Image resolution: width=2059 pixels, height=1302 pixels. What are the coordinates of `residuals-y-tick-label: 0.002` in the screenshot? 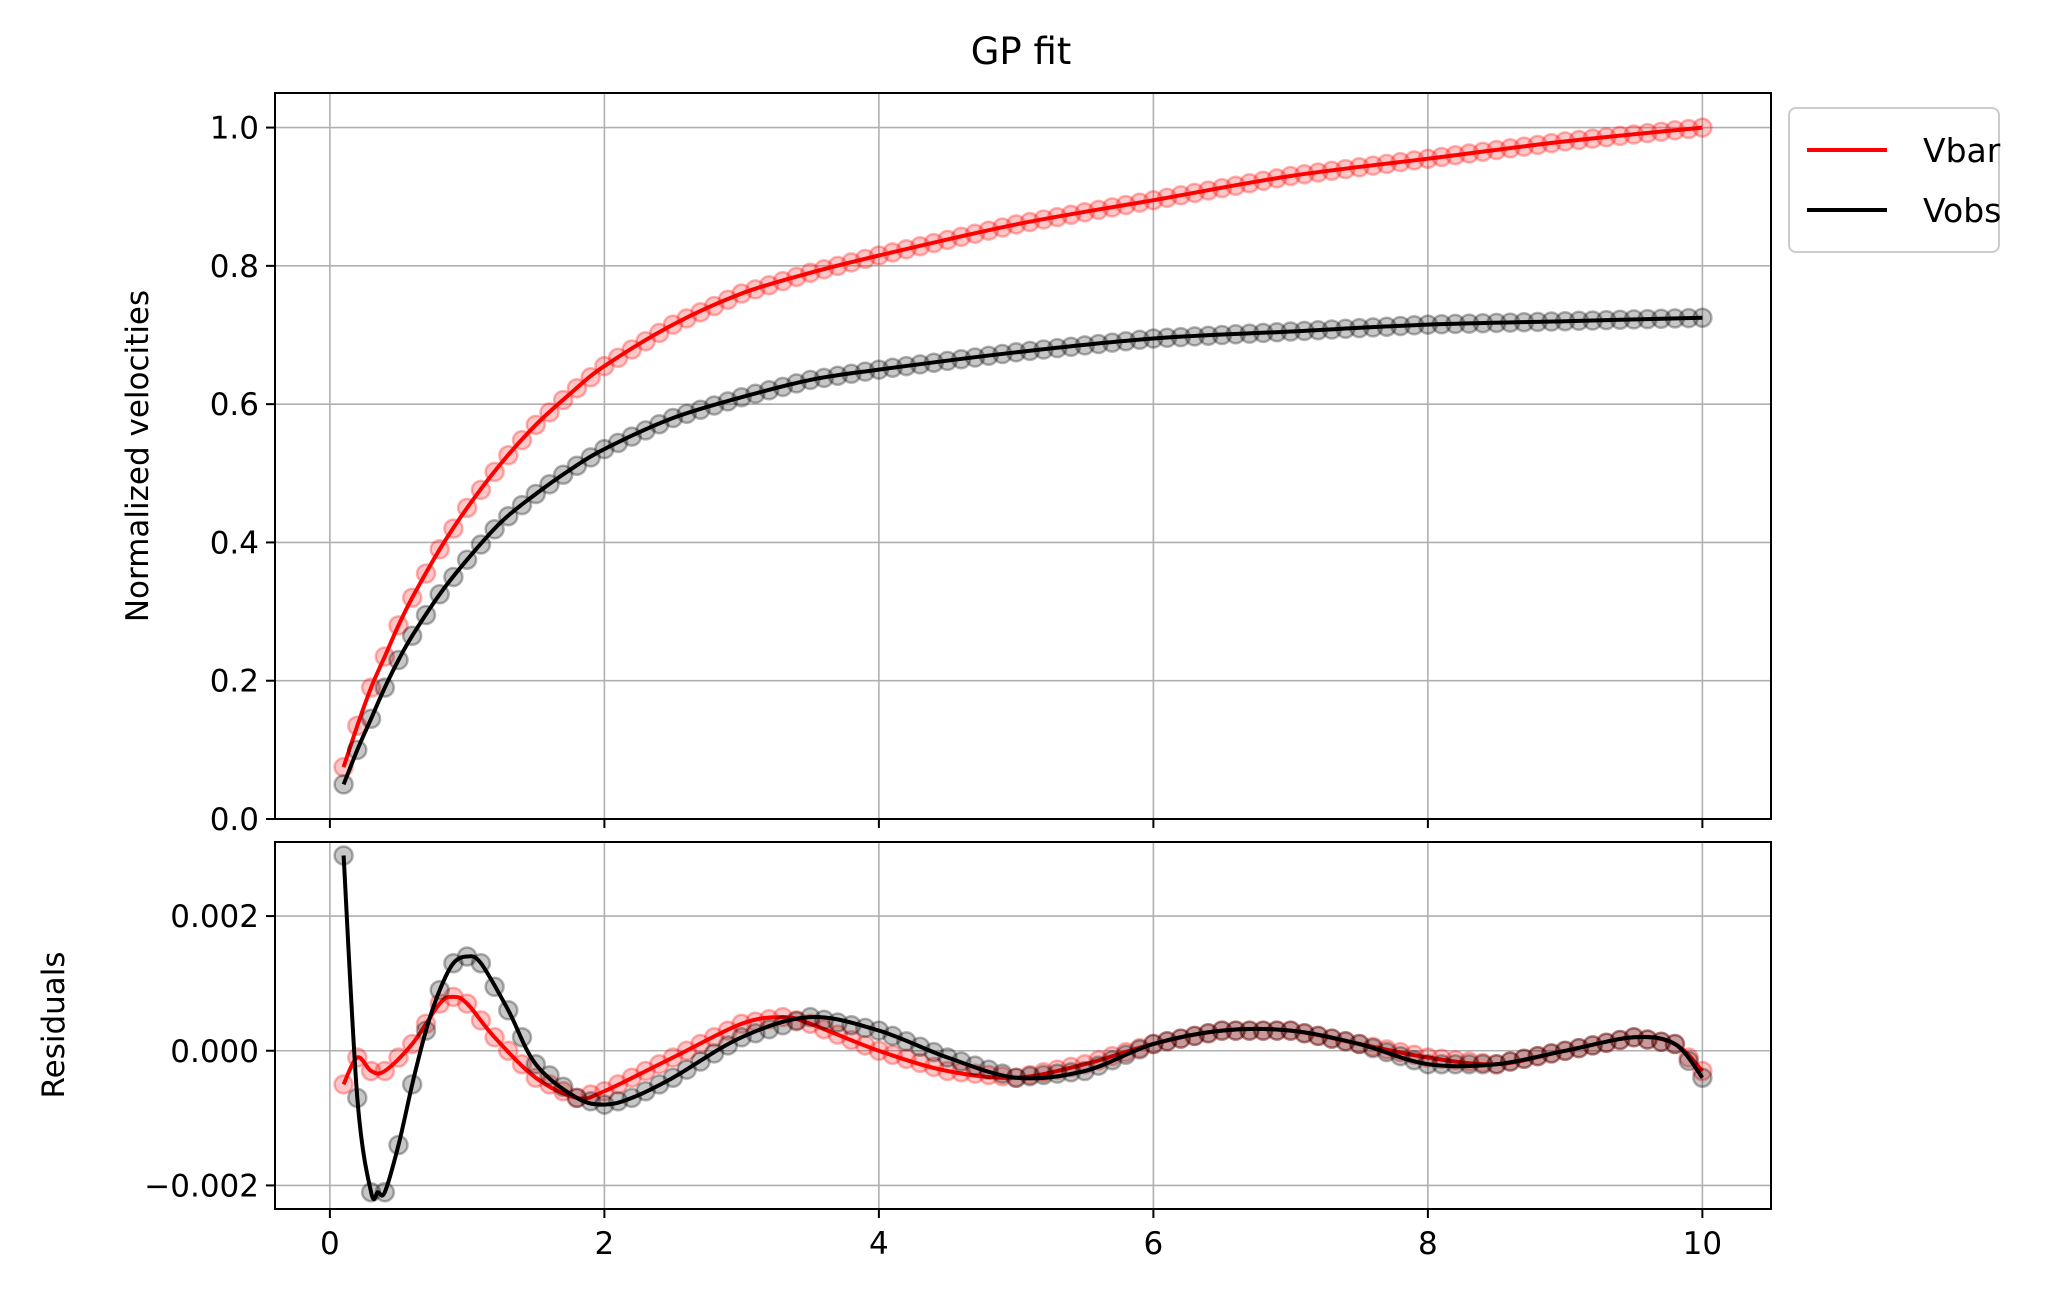 It's located at (214, 917).